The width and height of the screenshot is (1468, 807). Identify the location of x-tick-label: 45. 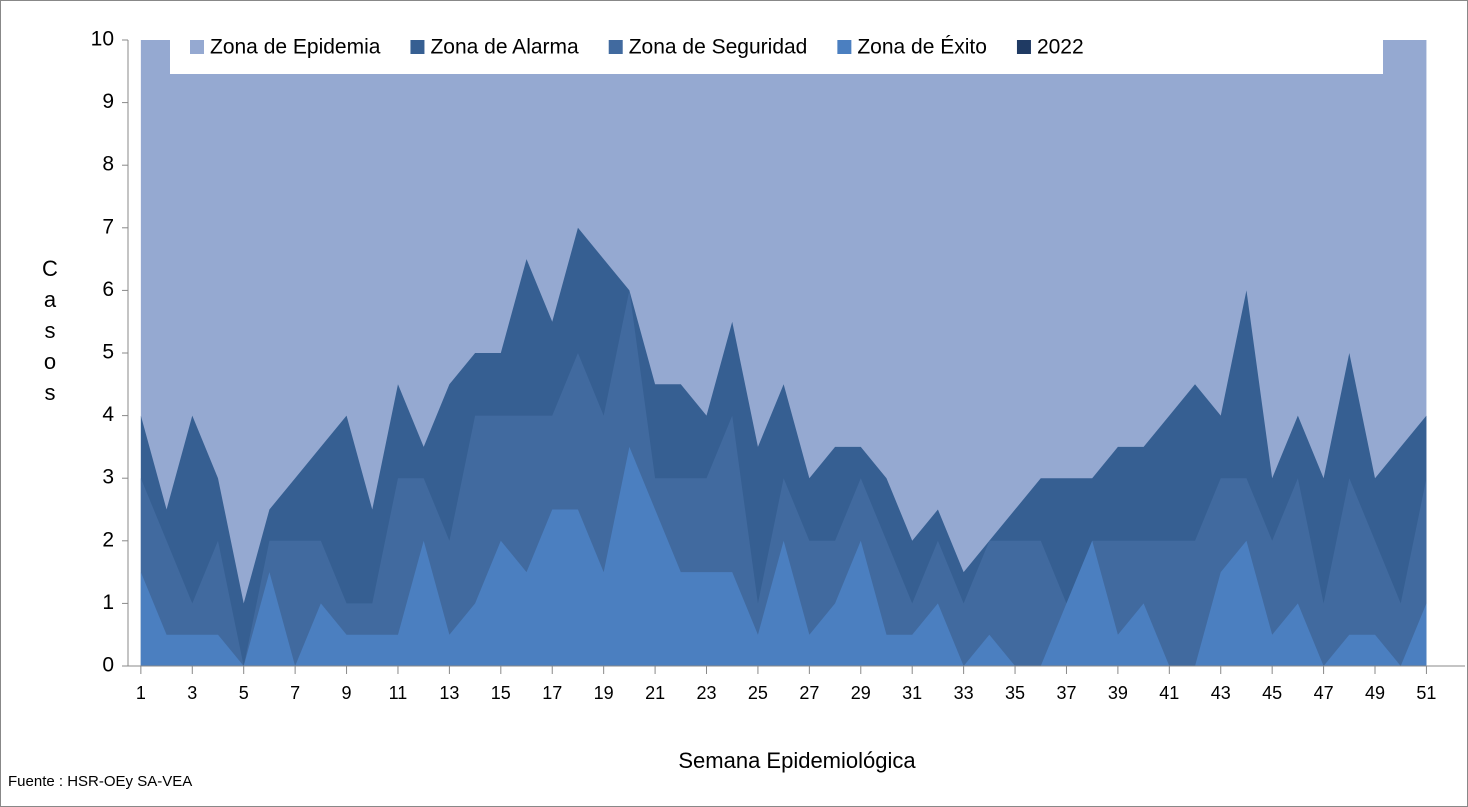
(1272, 693).